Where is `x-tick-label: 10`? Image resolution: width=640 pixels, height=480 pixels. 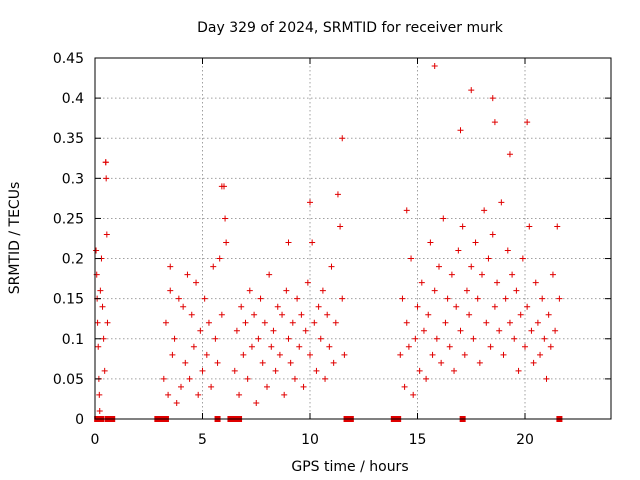 x-tick-label: 10 is located at coordinates (310, 440).